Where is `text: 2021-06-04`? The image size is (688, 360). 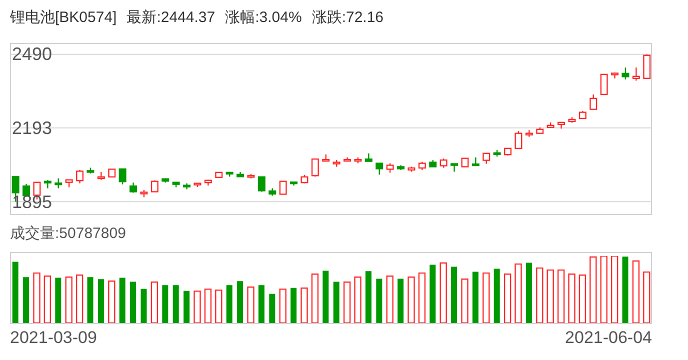 text: 2021-06-04 is located at coordinates (608, 338).